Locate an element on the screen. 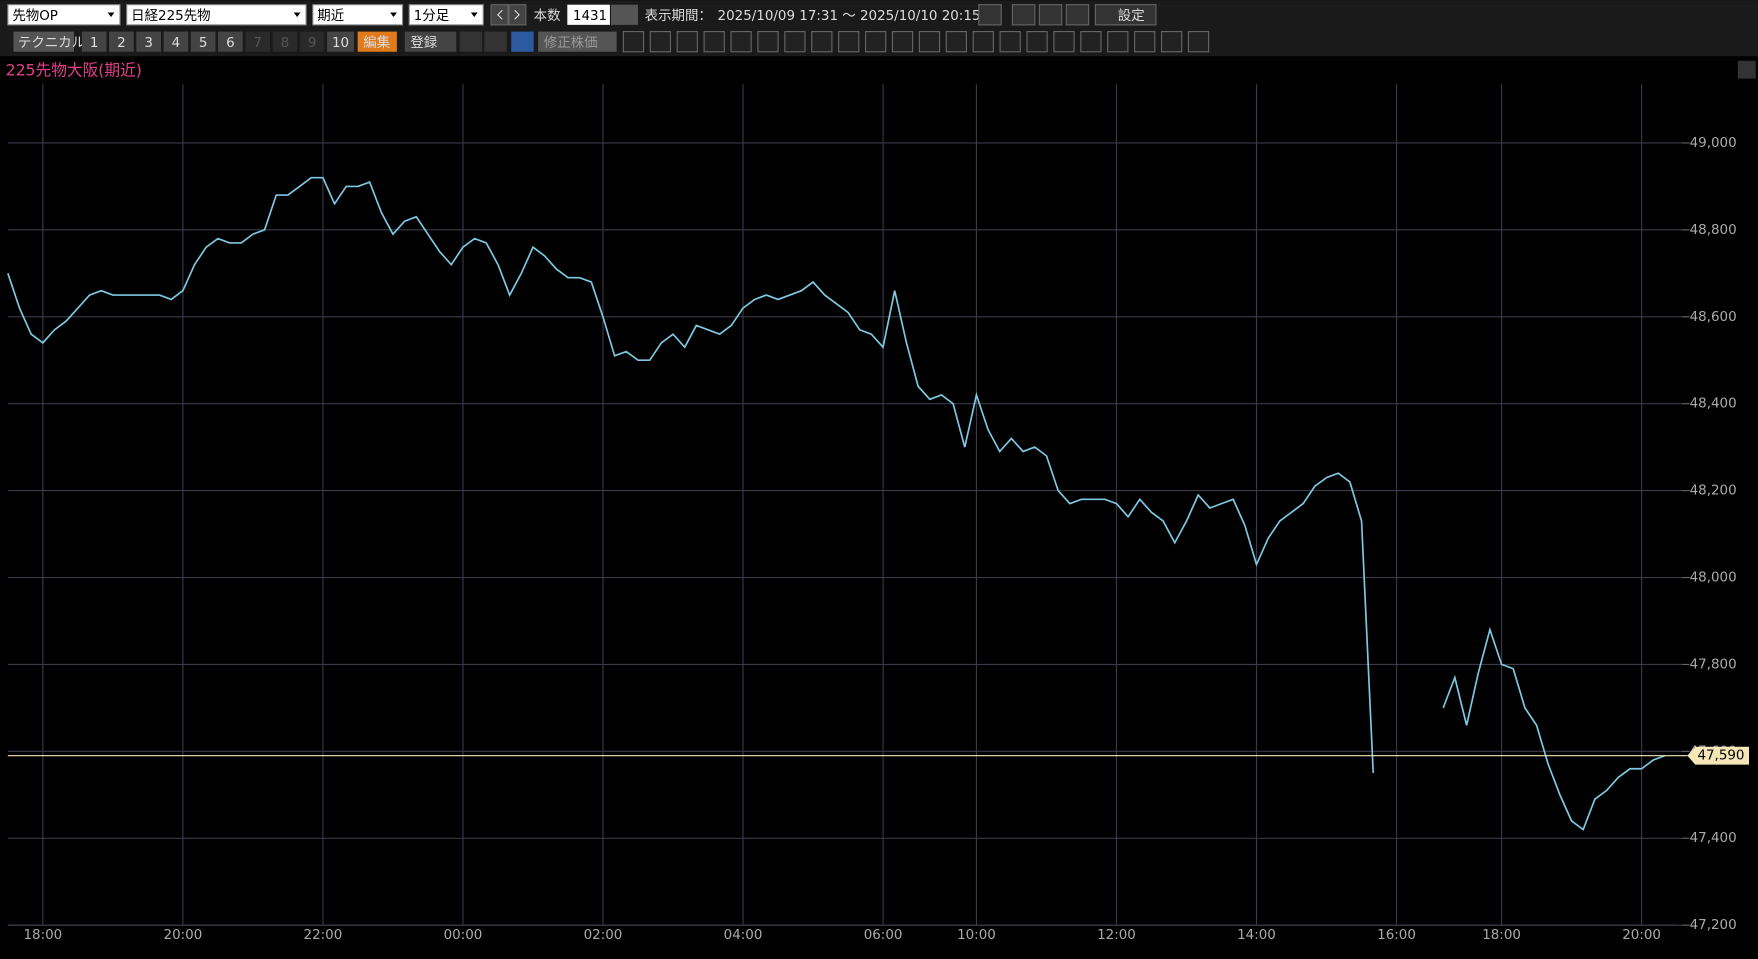 The width and height of the screenshot is (1758, 959). x-tick-label: 02:00 is located at coordinates (603, 935).